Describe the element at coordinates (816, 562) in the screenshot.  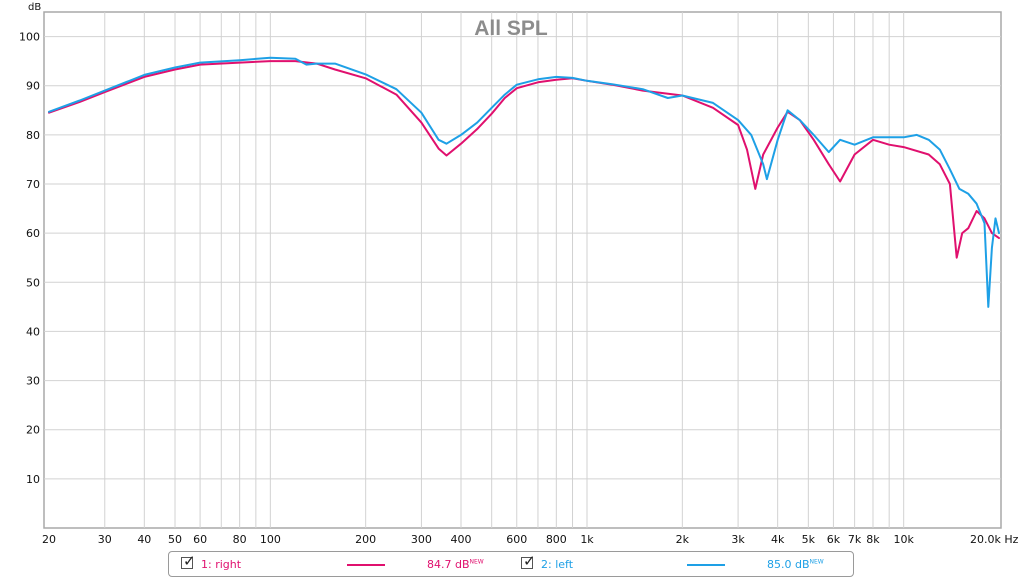
I see `legend-value-left-badge: NEW` at that location.